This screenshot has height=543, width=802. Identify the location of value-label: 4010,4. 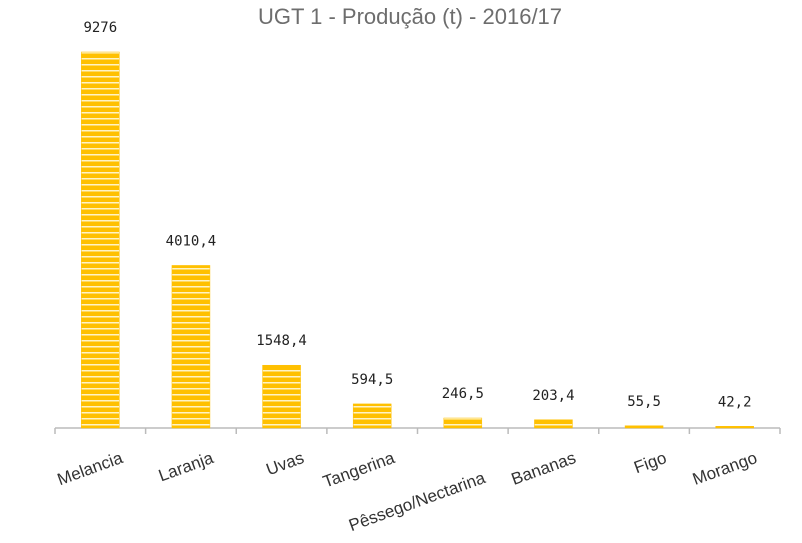
(191, 241).